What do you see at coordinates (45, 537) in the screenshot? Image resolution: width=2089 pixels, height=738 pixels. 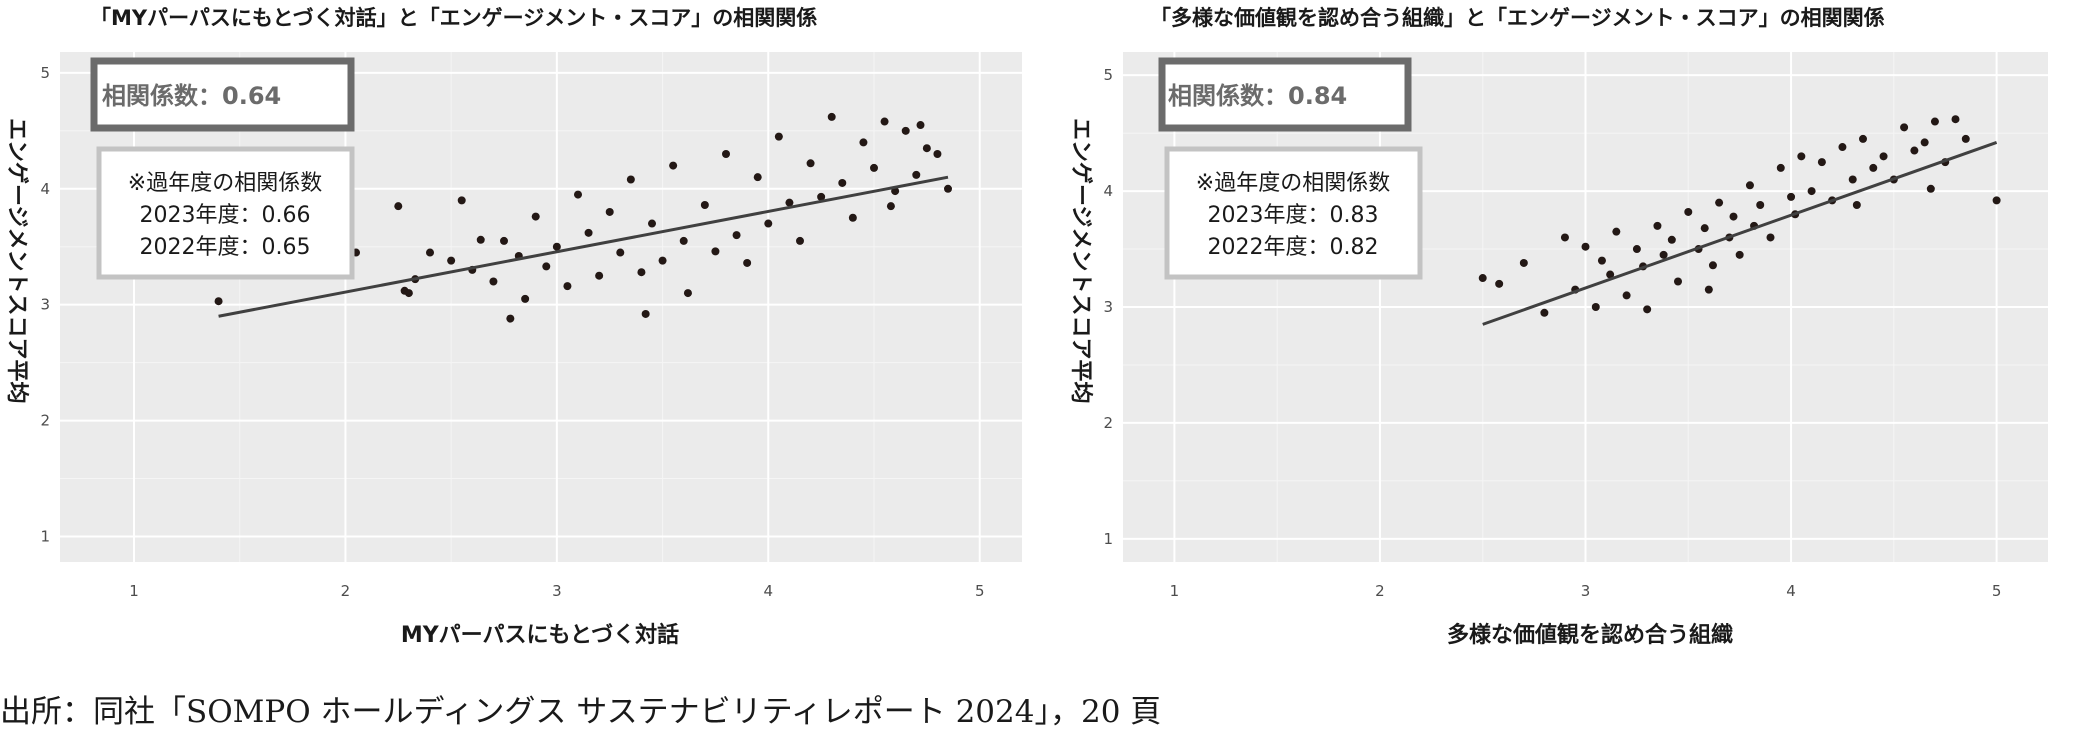 I see `y-tick-label: 1` at bounding box center [45, 537].